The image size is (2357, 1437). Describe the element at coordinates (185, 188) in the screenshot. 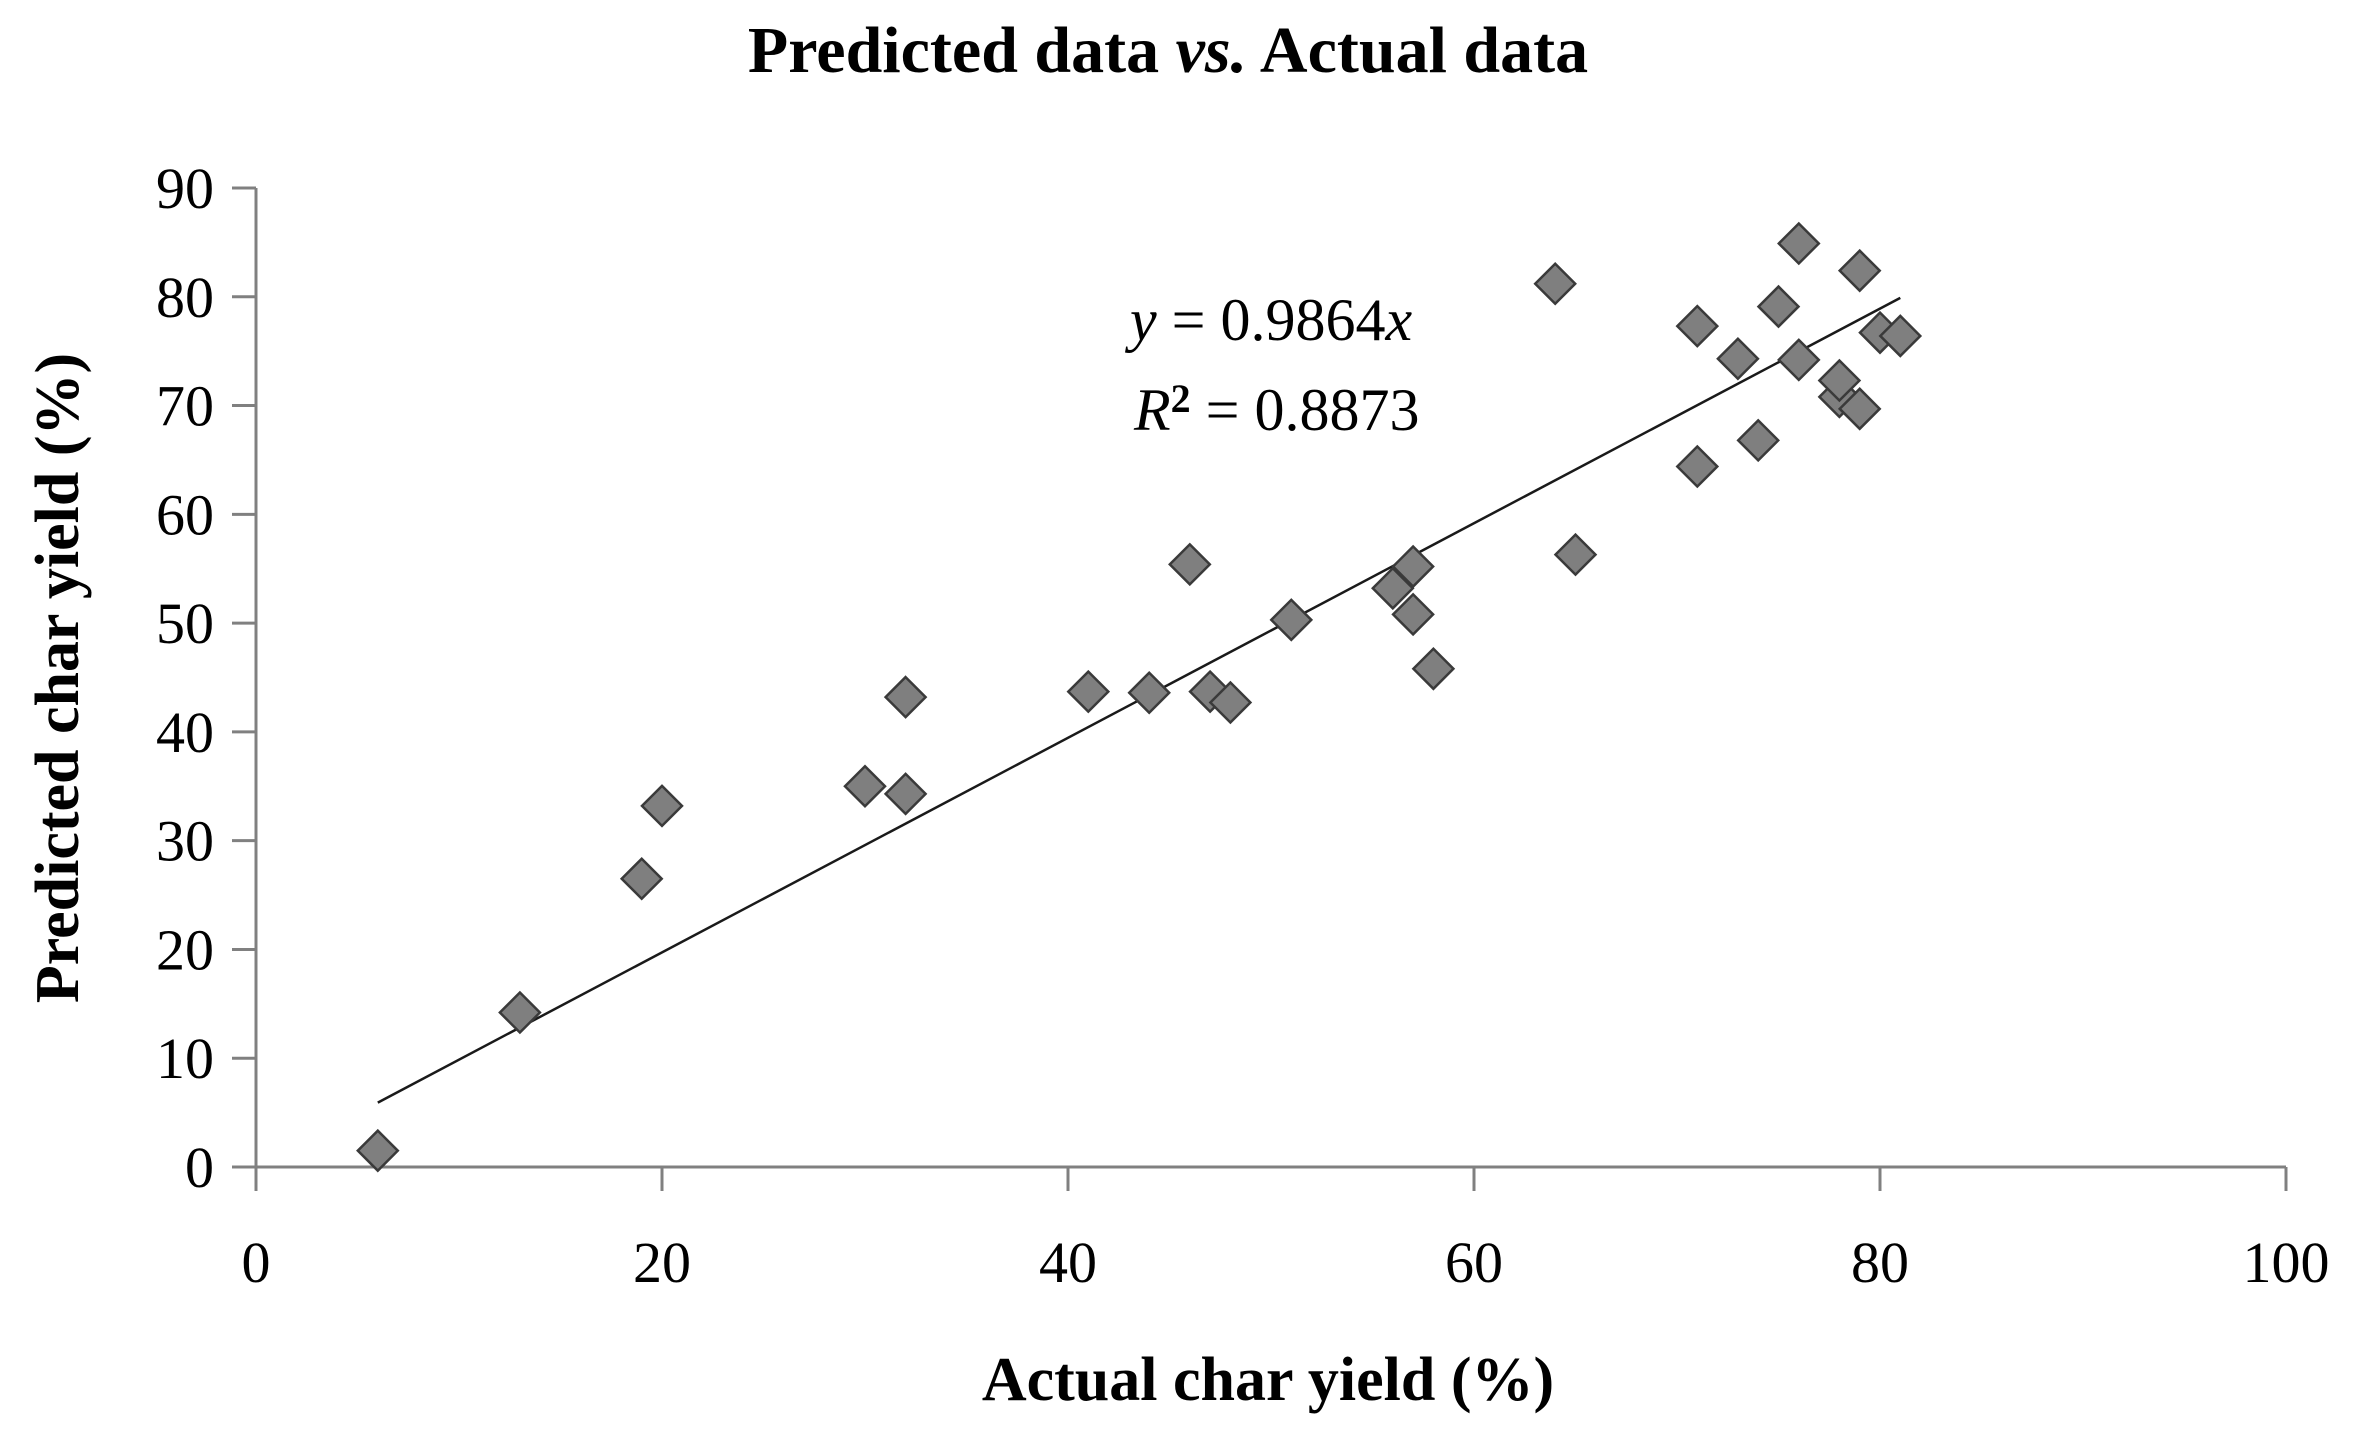

I see `y-tick-label: 90` at that location.